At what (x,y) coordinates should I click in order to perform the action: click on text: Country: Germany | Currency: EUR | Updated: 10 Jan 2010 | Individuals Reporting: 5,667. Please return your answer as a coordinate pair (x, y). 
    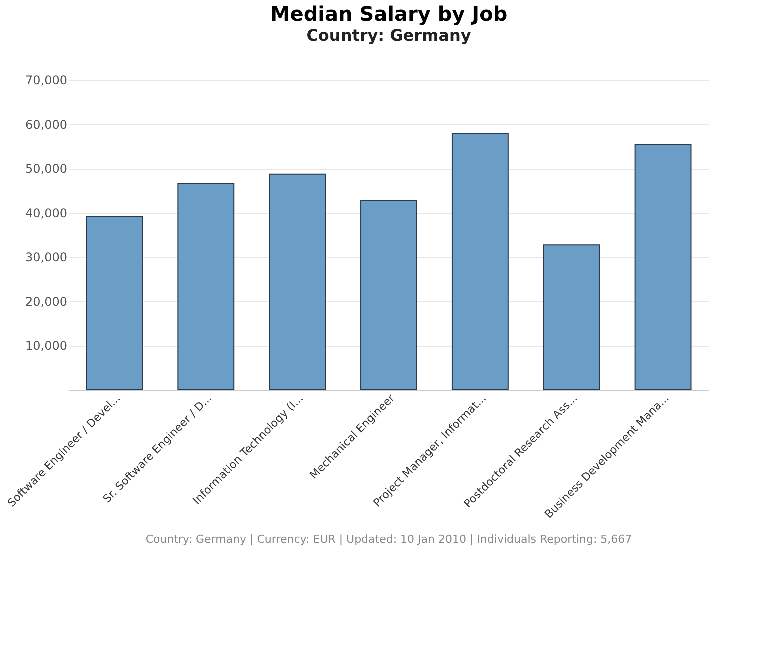
    Looking at the image, I should click on (389, 539).